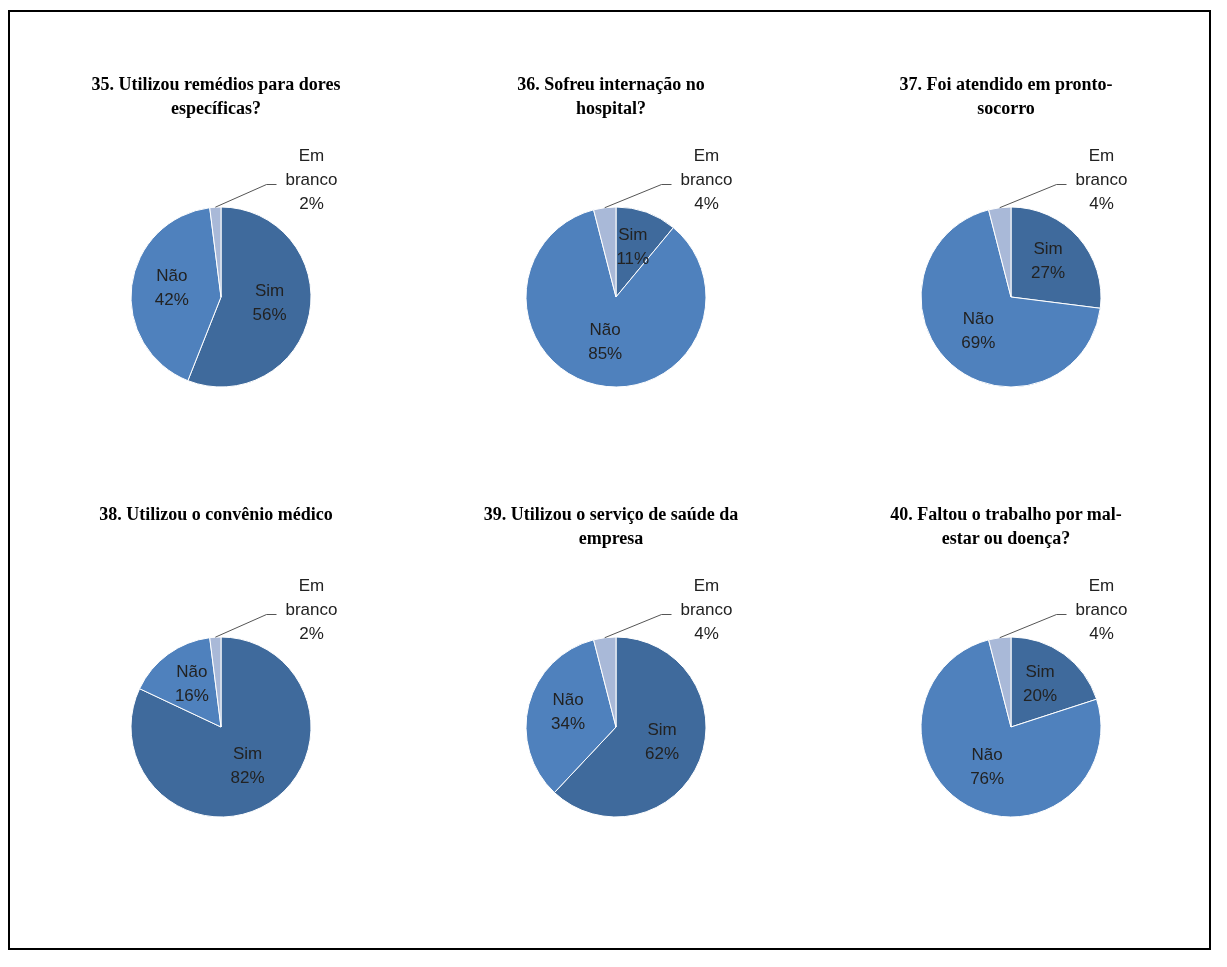 The image size is (1227, 967). I want to click on chart-title: 38. Utilizou o convênio médico, so click(216, 514).